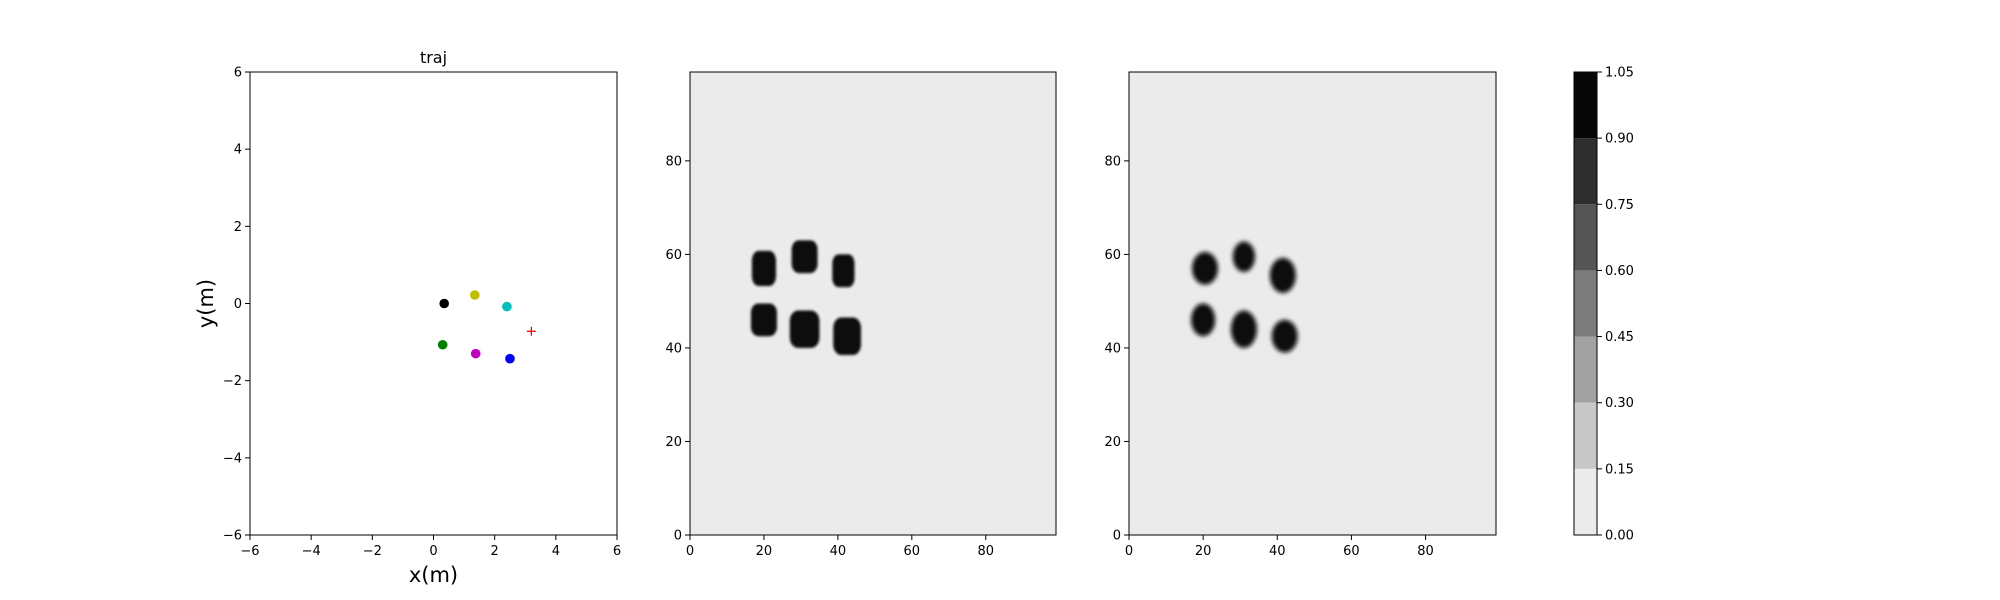 This screenshot has height=600, width=2000. I want to click on traj-plot-area, so click(433, 303).